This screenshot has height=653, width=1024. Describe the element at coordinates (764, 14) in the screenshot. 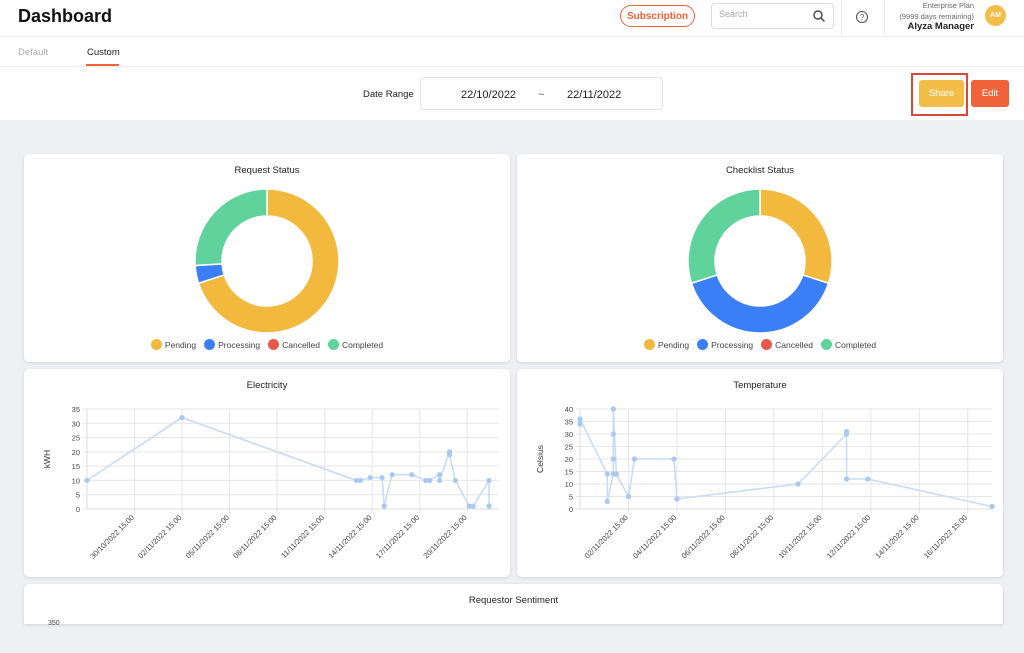

I see `search-input` at that location.